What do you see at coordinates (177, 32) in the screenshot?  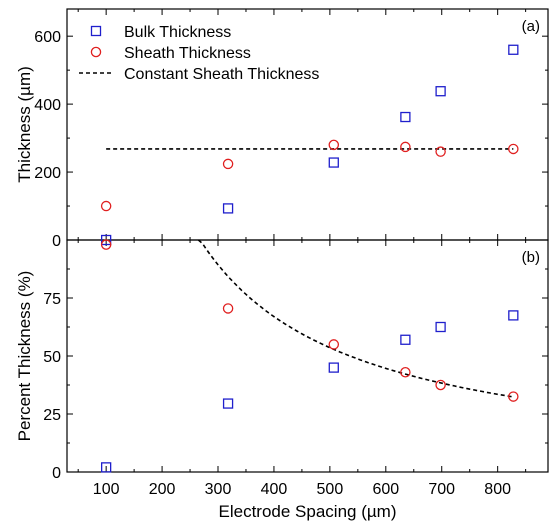 I see `legend-label-bulk: Bulk Thickness` at bounding box center [177, 32].